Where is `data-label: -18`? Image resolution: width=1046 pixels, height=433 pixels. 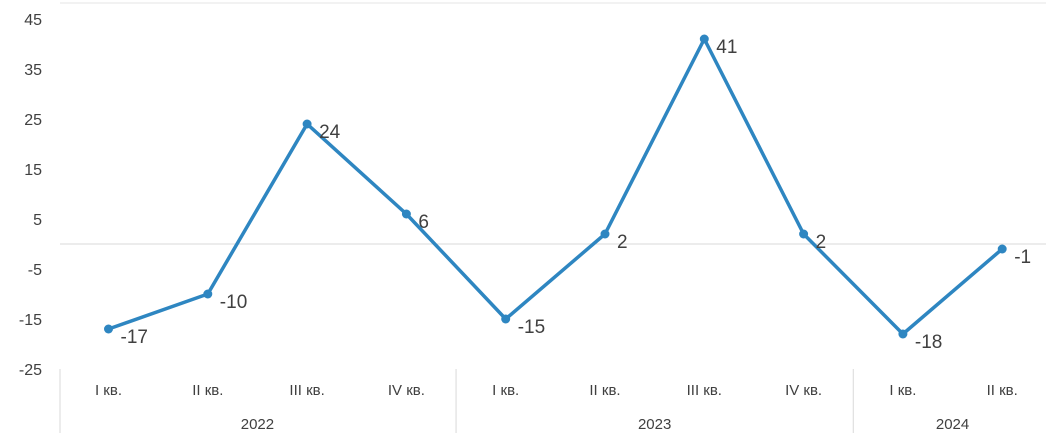
data-label: -18 is located at coordinates (928, 342).